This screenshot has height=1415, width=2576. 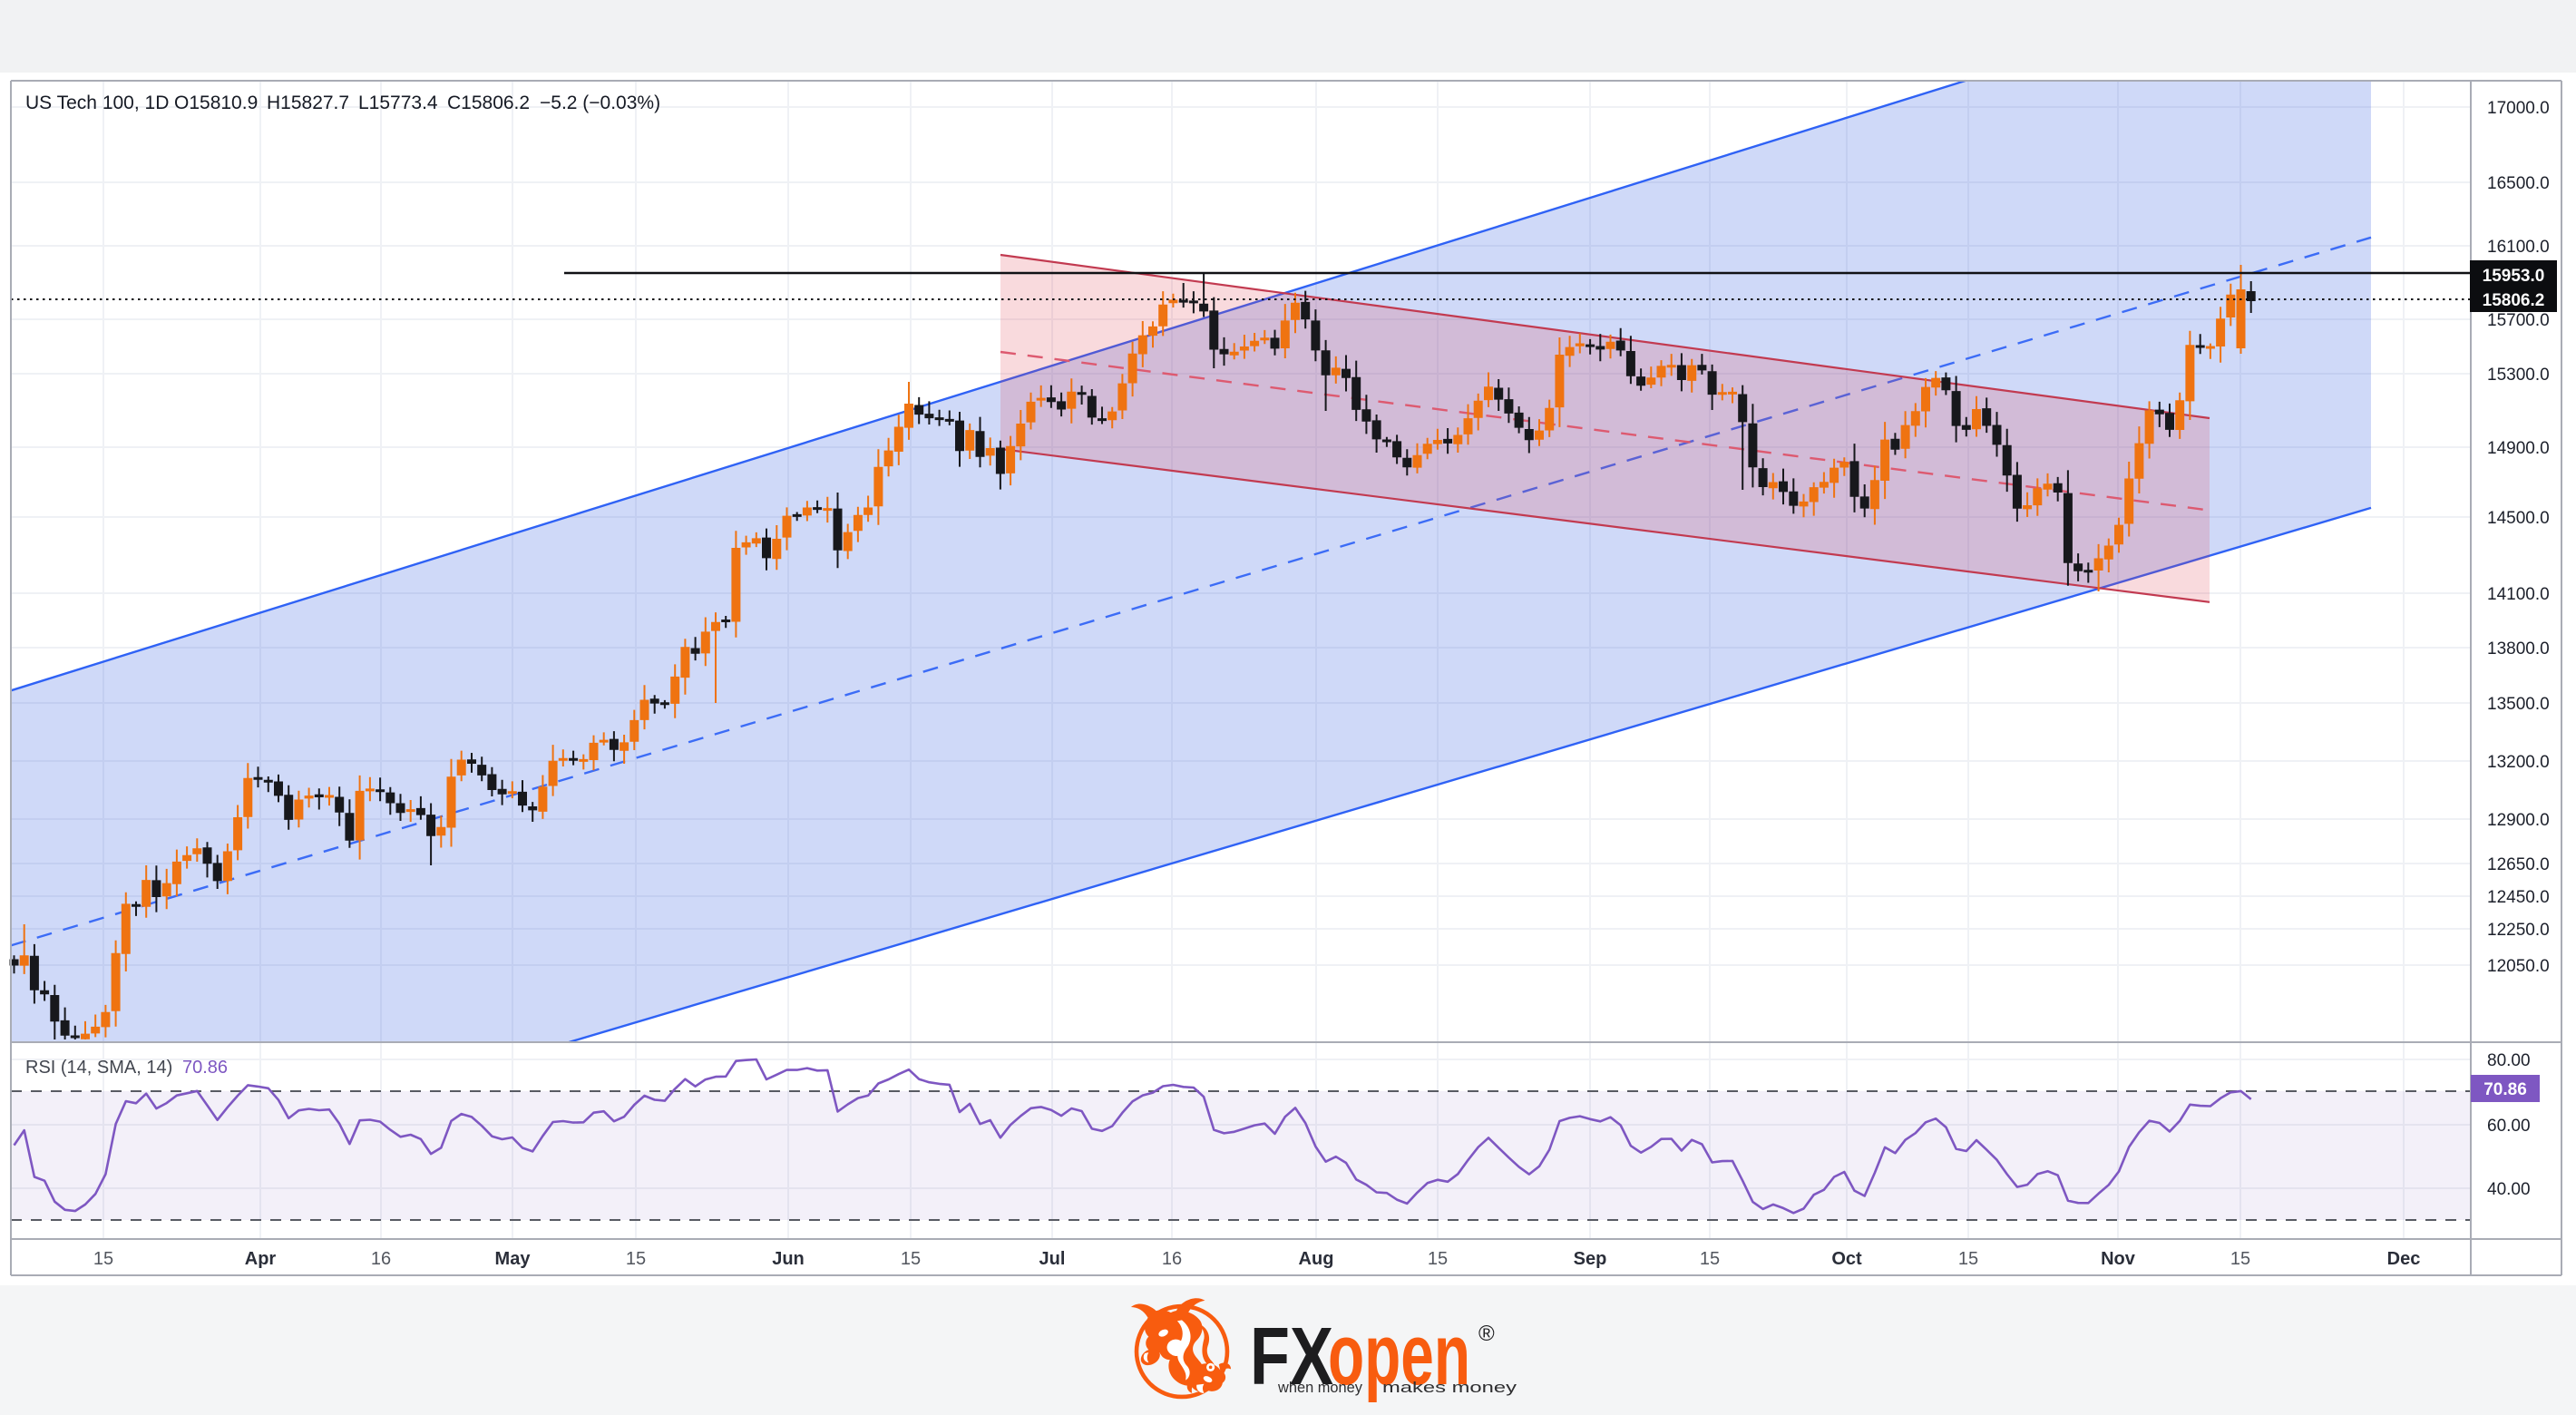 What do you see at coordinates (1319, 1387) in the screenshot?
I see `svg-text: when money` at bounding box center [1319, 1387].